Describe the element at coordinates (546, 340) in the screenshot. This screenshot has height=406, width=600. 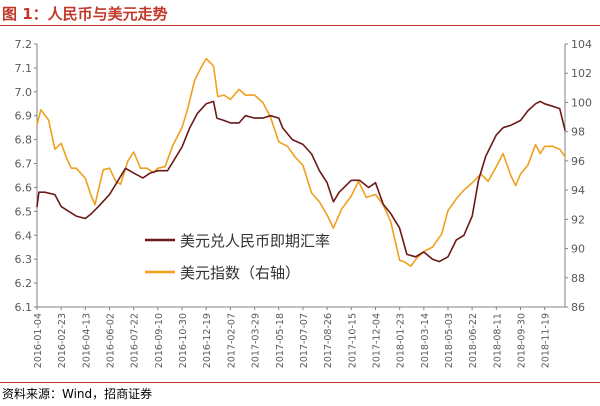
I see `x-tick-label: 2018-11-19` at that location.